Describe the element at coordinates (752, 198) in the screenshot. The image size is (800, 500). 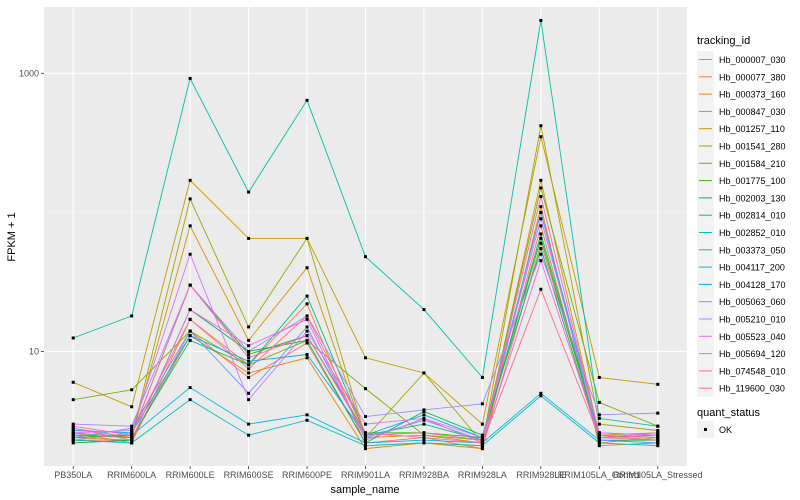
I see `legend-label: Hb_002003_130` at that location.